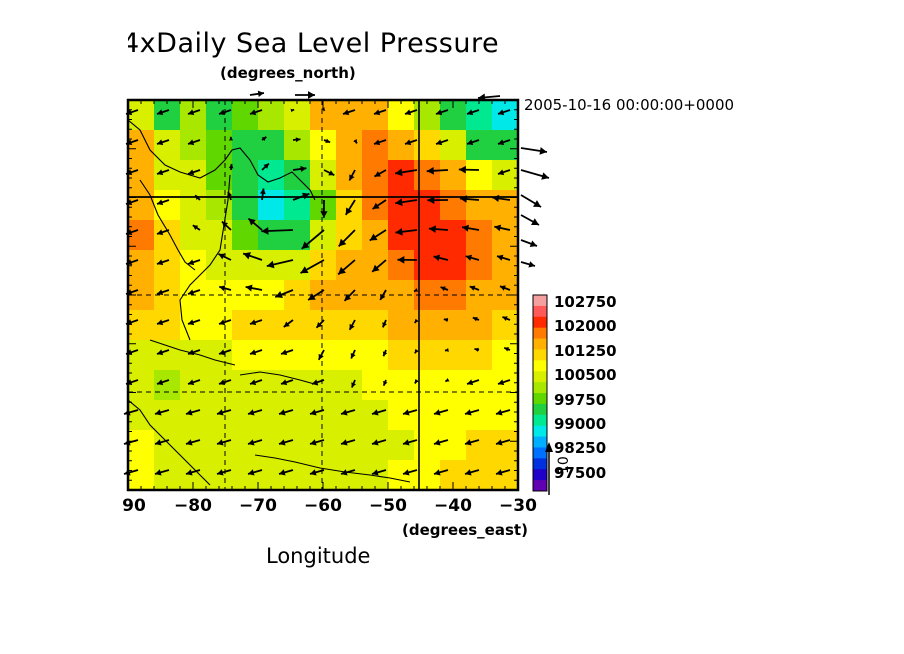 The width and height of the screenshot is (904, 654). I want to click on x-tick-label: −60, so click(323, 506).